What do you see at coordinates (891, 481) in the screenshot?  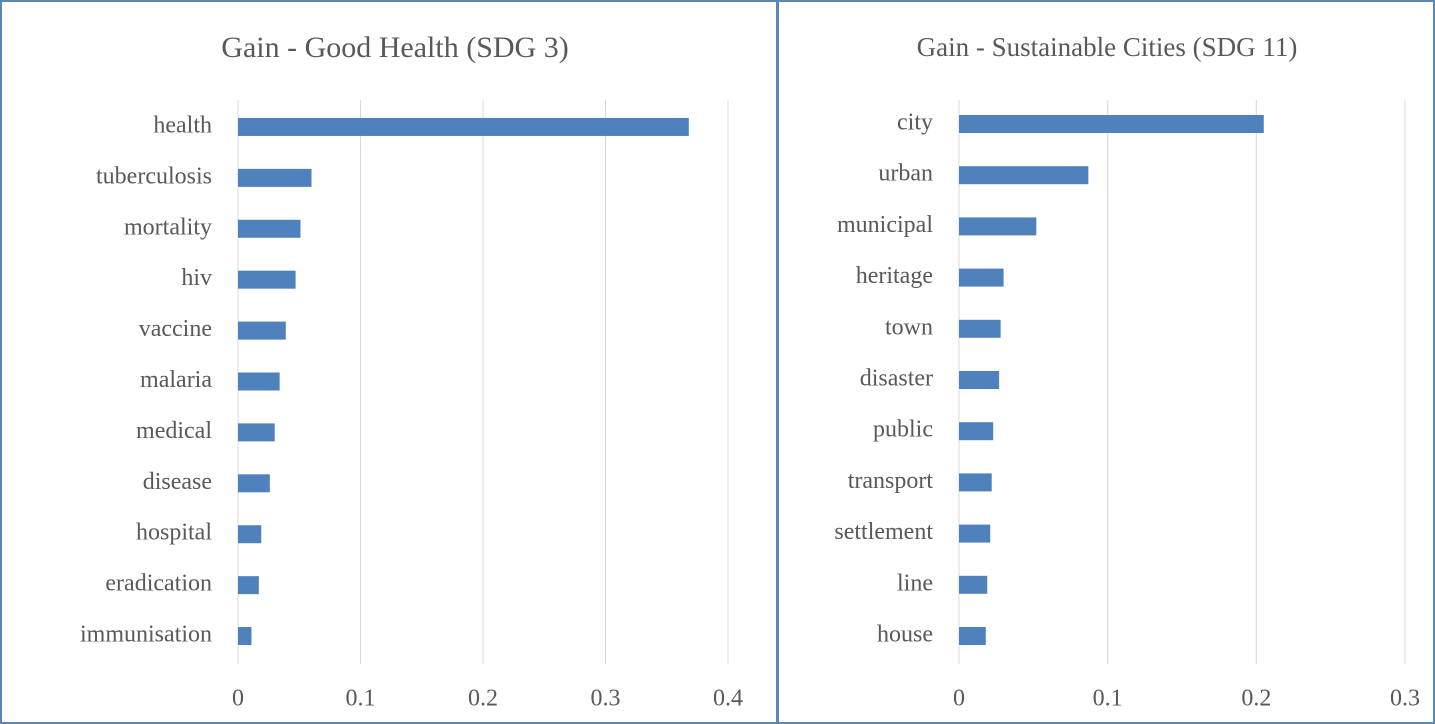 I see `y-tick-label: transport` at bounding box center [891, 481].